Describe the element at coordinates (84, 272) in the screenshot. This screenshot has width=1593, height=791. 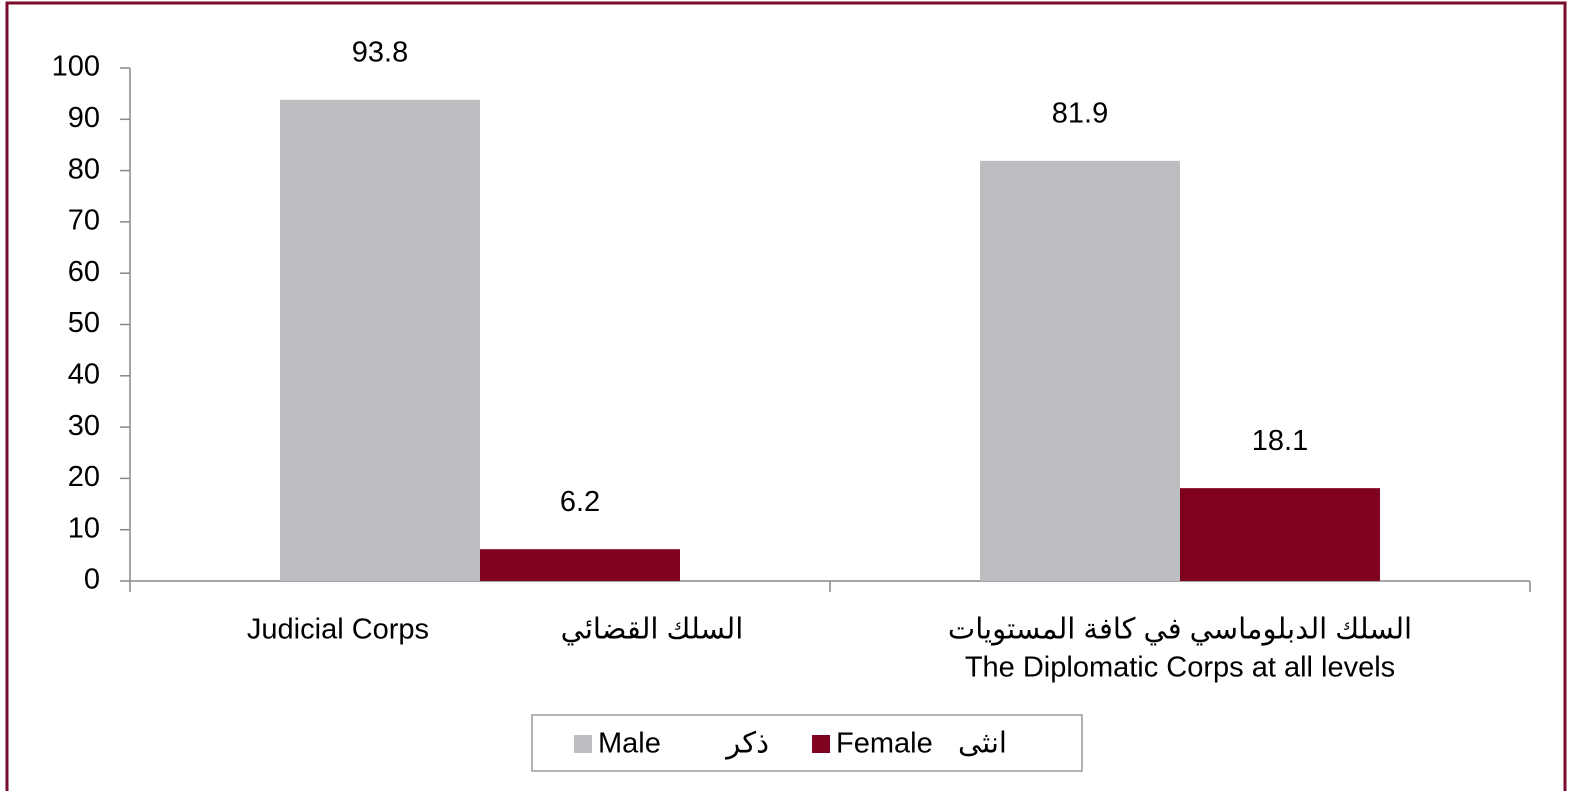
I see `y-tick-label: 60` at that location.